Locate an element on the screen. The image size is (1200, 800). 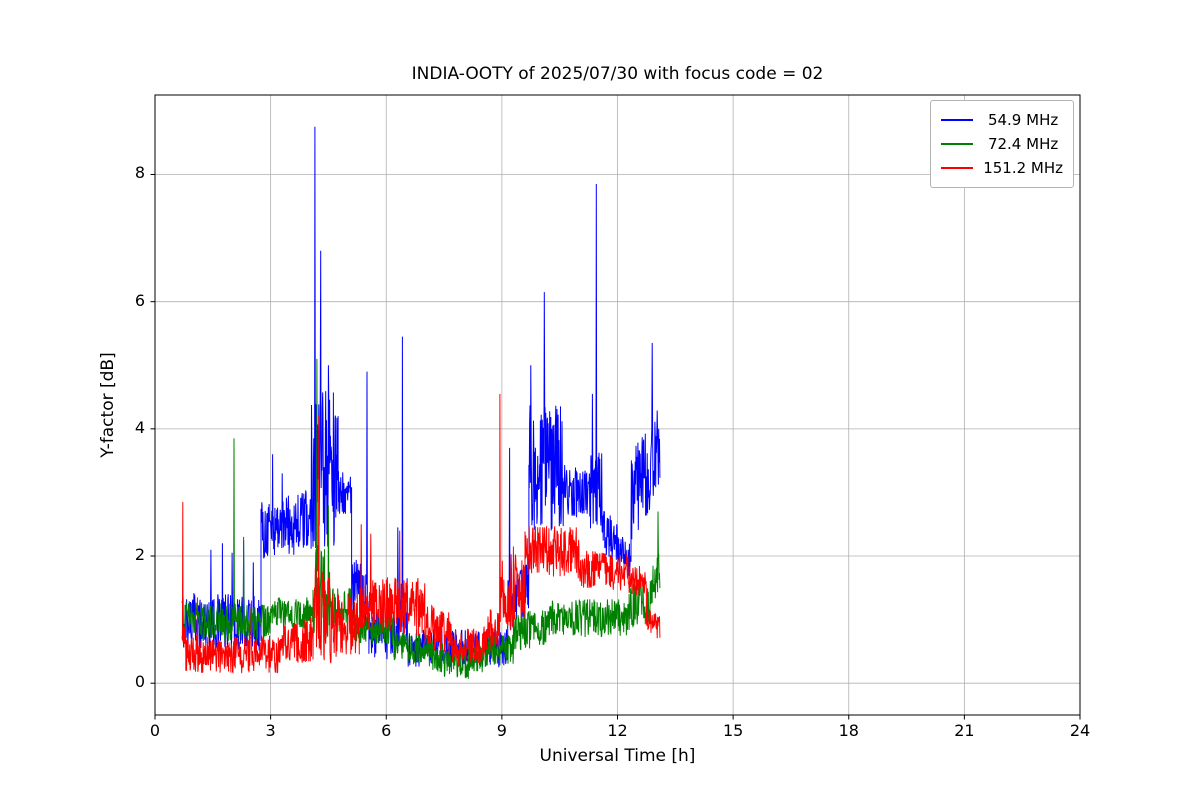
y-tick-label: 2 is located at coordinates (139, 555).